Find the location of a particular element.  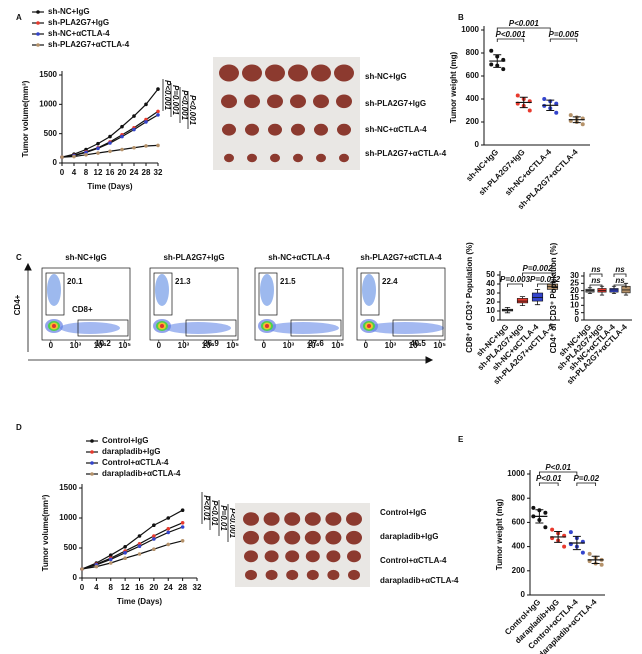

x-tick-label: 24 is located at coordinates (168, 587).